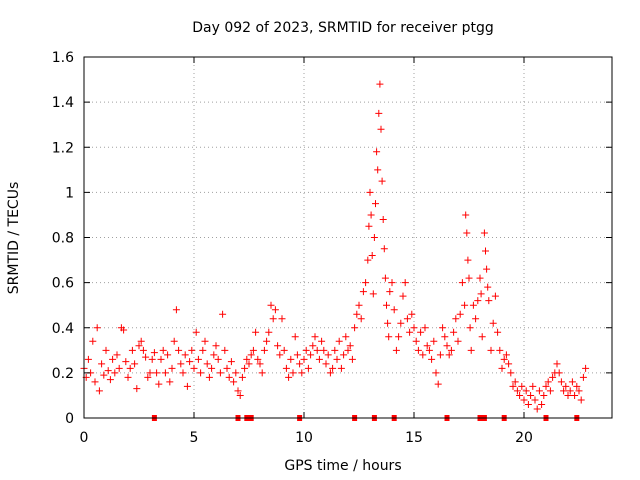  Describe the element at coordinates (69, 193) in the screenshot. I see `y-tick-label: 1` at that location.